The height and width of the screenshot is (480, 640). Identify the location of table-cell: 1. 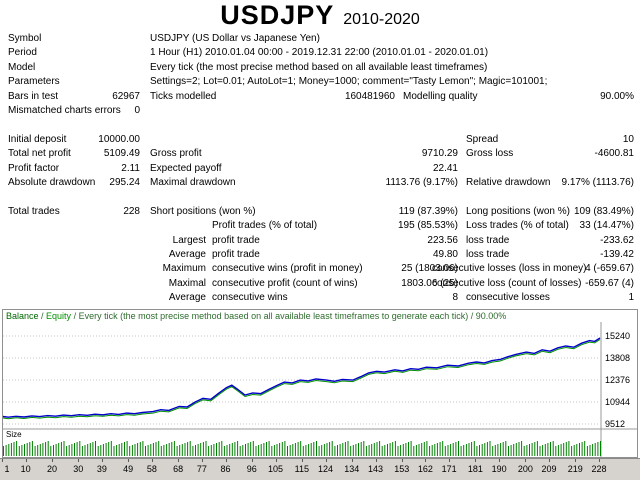
(631, 298).